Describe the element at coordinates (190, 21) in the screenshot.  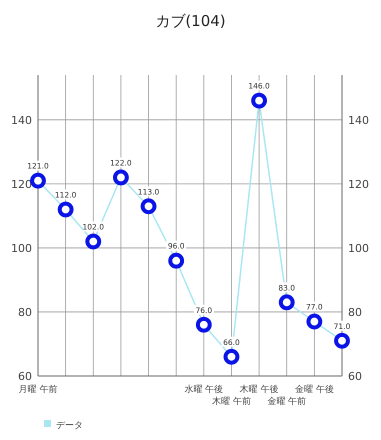
I see `chart-title: カブ(104)` at that location.